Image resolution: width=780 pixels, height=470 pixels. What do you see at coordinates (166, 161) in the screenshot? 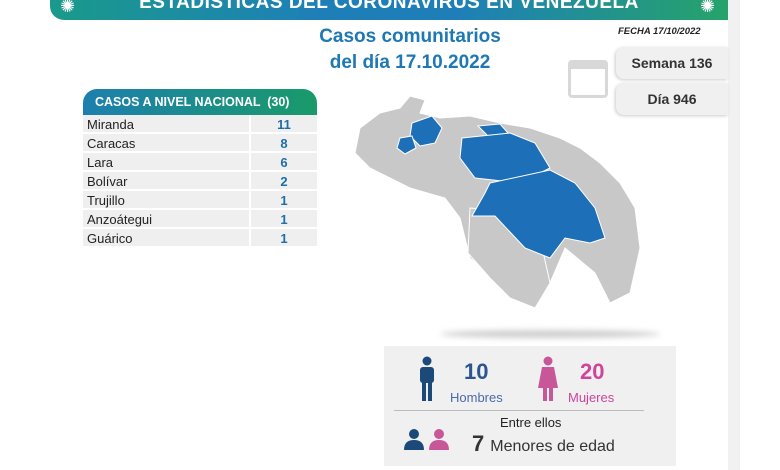
I see `state-name: Lara` at bounding box center [166, 161].